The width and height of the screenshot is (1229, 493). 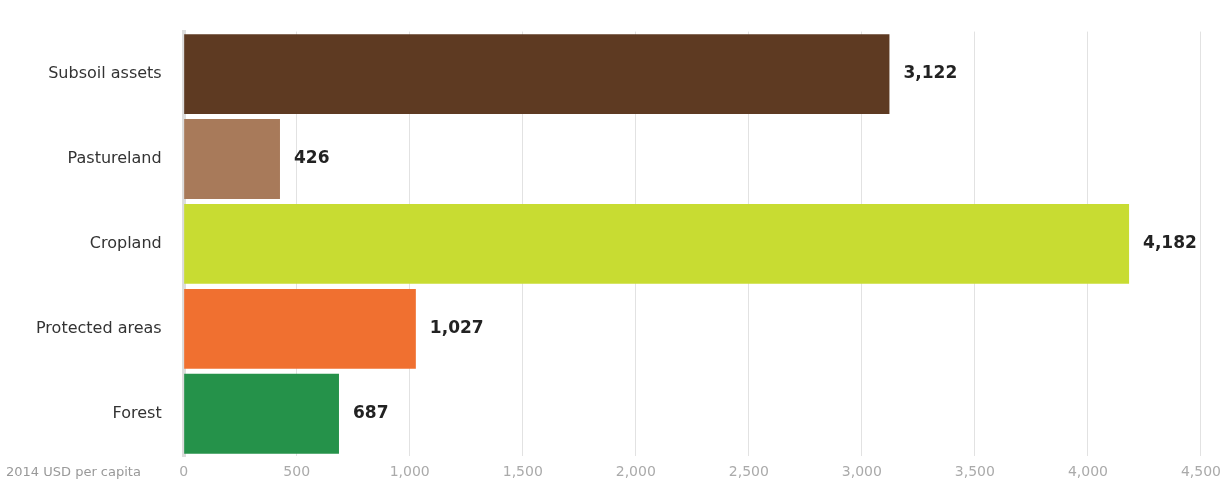 I want to click on y-tick-label: Cropland, so click(x=125, y=243).